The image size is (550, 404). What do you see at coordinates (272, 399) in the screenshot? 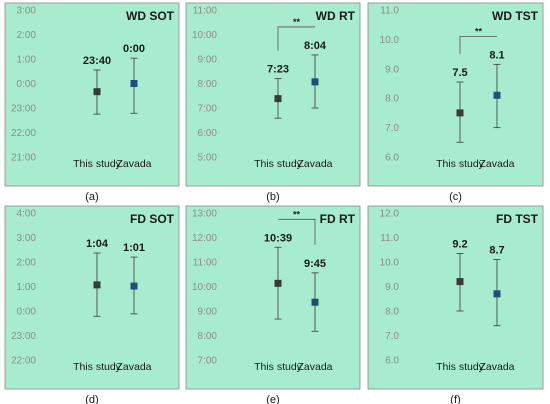
I see `panel-label: (e)` at bounding box center [272, 399].